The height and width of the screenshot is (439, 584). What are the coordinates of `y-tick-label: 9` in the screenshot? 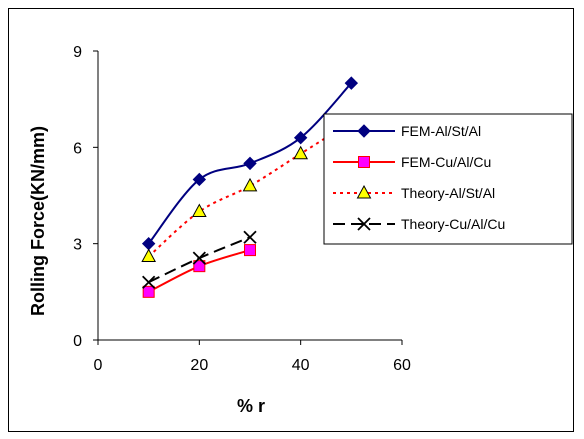 It's located at (77, 52).